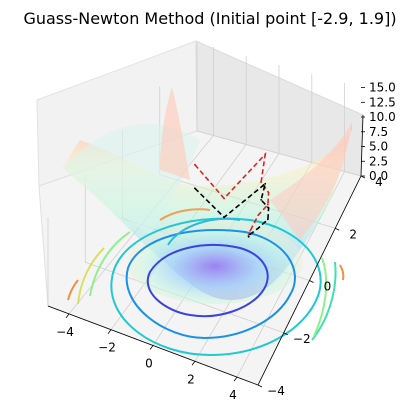 This screenshot has width=420, height=420. Describe the element at coordinates (382, 102) in the screenshot. I see `z-tick-label-5: 12.5` at that location.